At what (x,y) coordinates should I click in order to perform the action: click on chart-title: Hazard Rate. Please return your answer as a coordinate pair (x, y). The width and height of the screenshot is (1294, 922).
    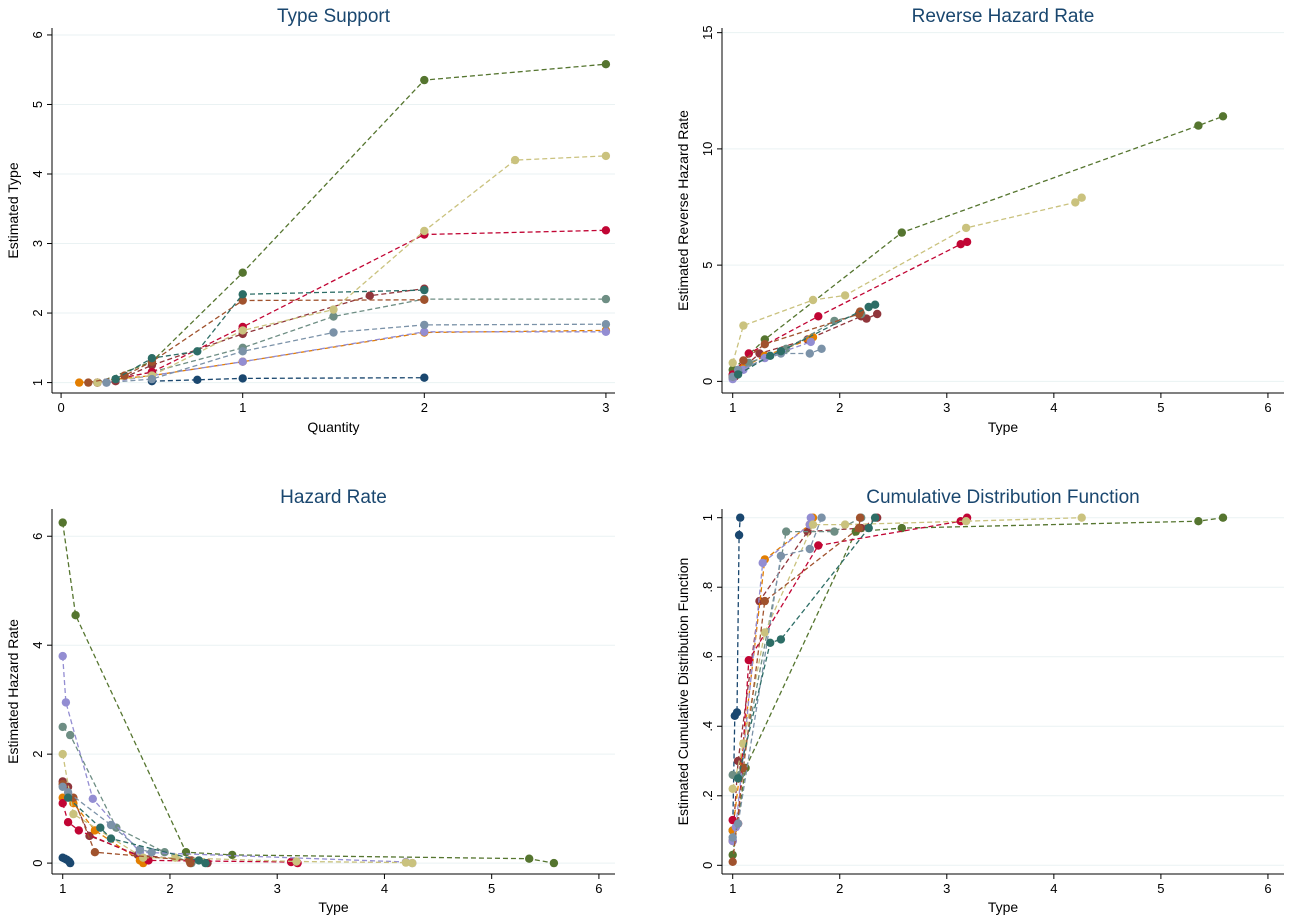
    Looking at the image, I should click on (333, 497).